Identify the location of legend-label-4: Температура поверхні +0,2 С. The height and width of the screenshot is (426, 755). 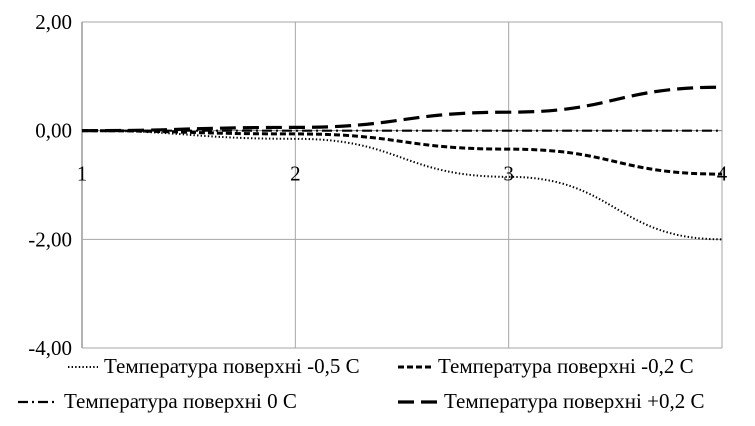
(574, 401).